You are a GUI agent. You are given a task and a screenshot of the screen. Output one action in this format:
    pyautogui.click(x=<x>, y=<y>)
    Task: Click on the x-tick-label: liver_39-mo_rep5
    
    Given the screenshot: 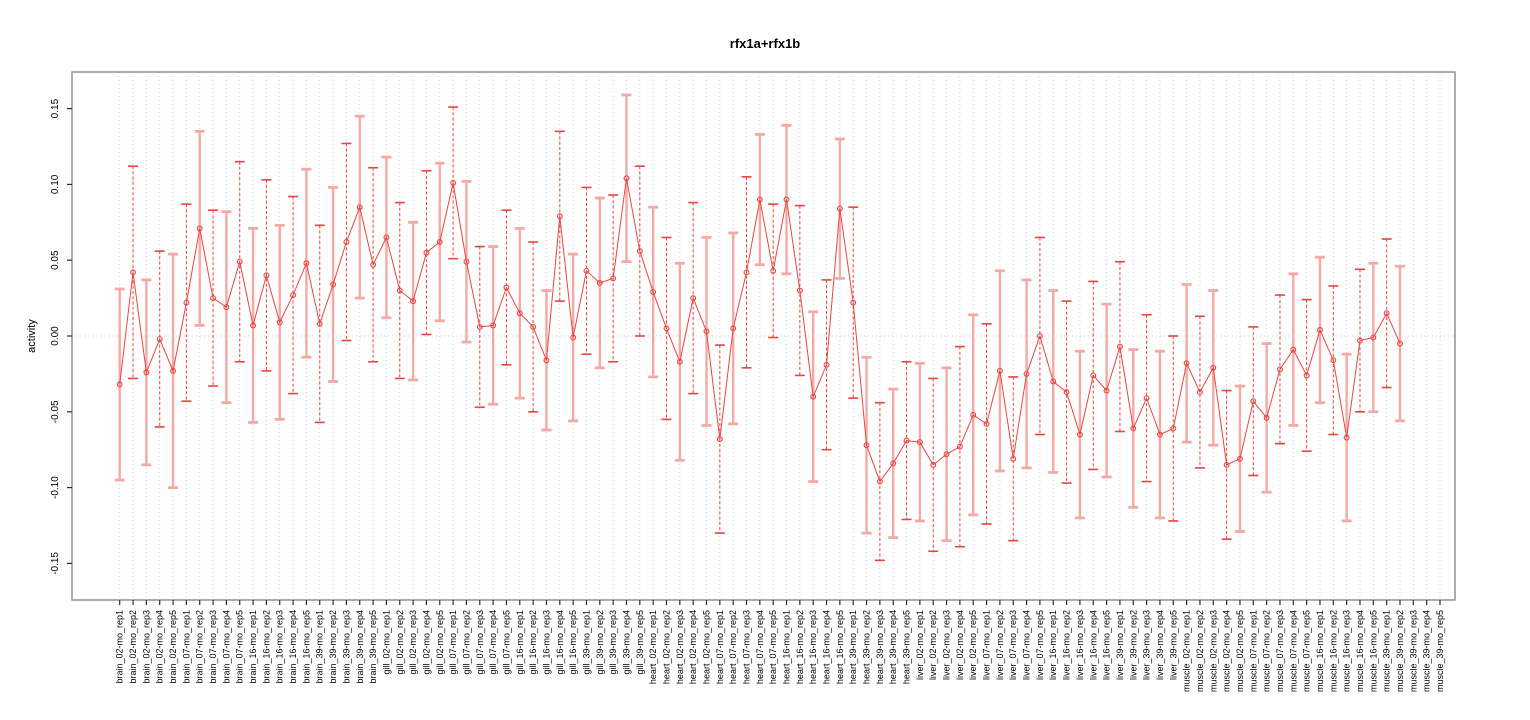 What is the action you would take?
    pyautogui.click(x=1173, y=645)
    